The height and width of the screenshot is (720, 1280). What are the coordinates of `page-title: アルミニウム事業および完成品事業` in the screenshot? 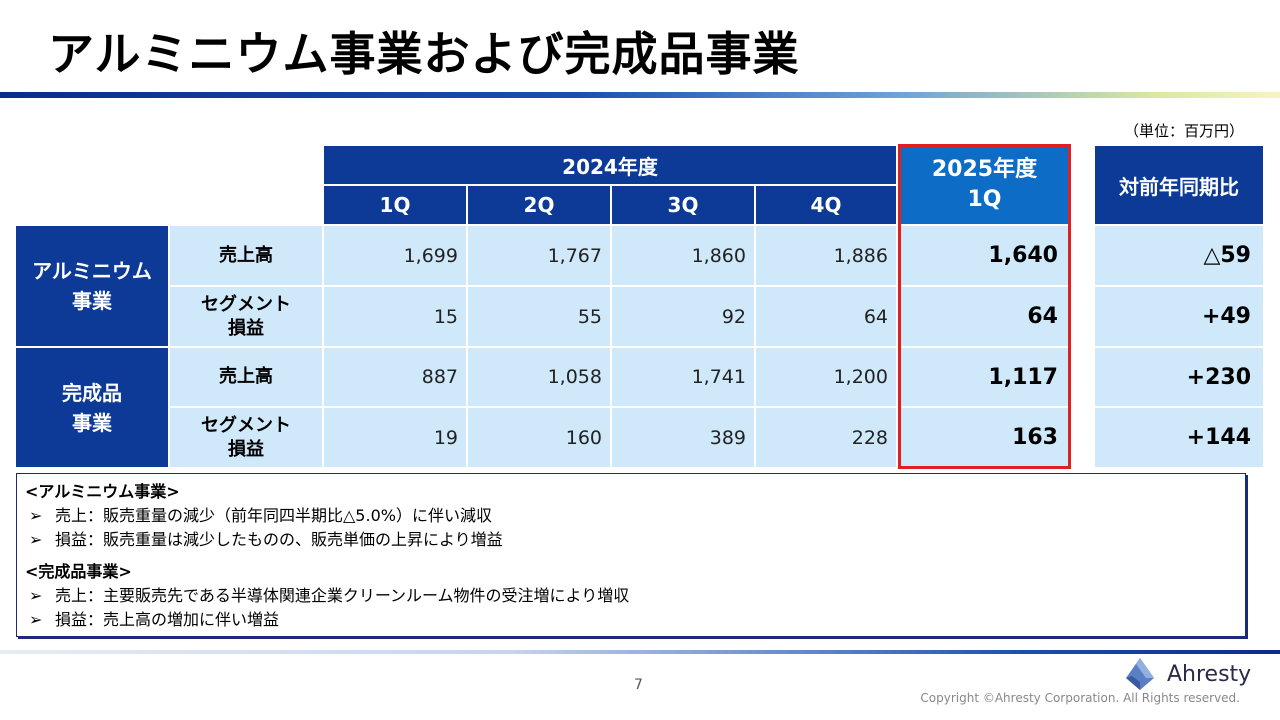 It's located at (424, 54).